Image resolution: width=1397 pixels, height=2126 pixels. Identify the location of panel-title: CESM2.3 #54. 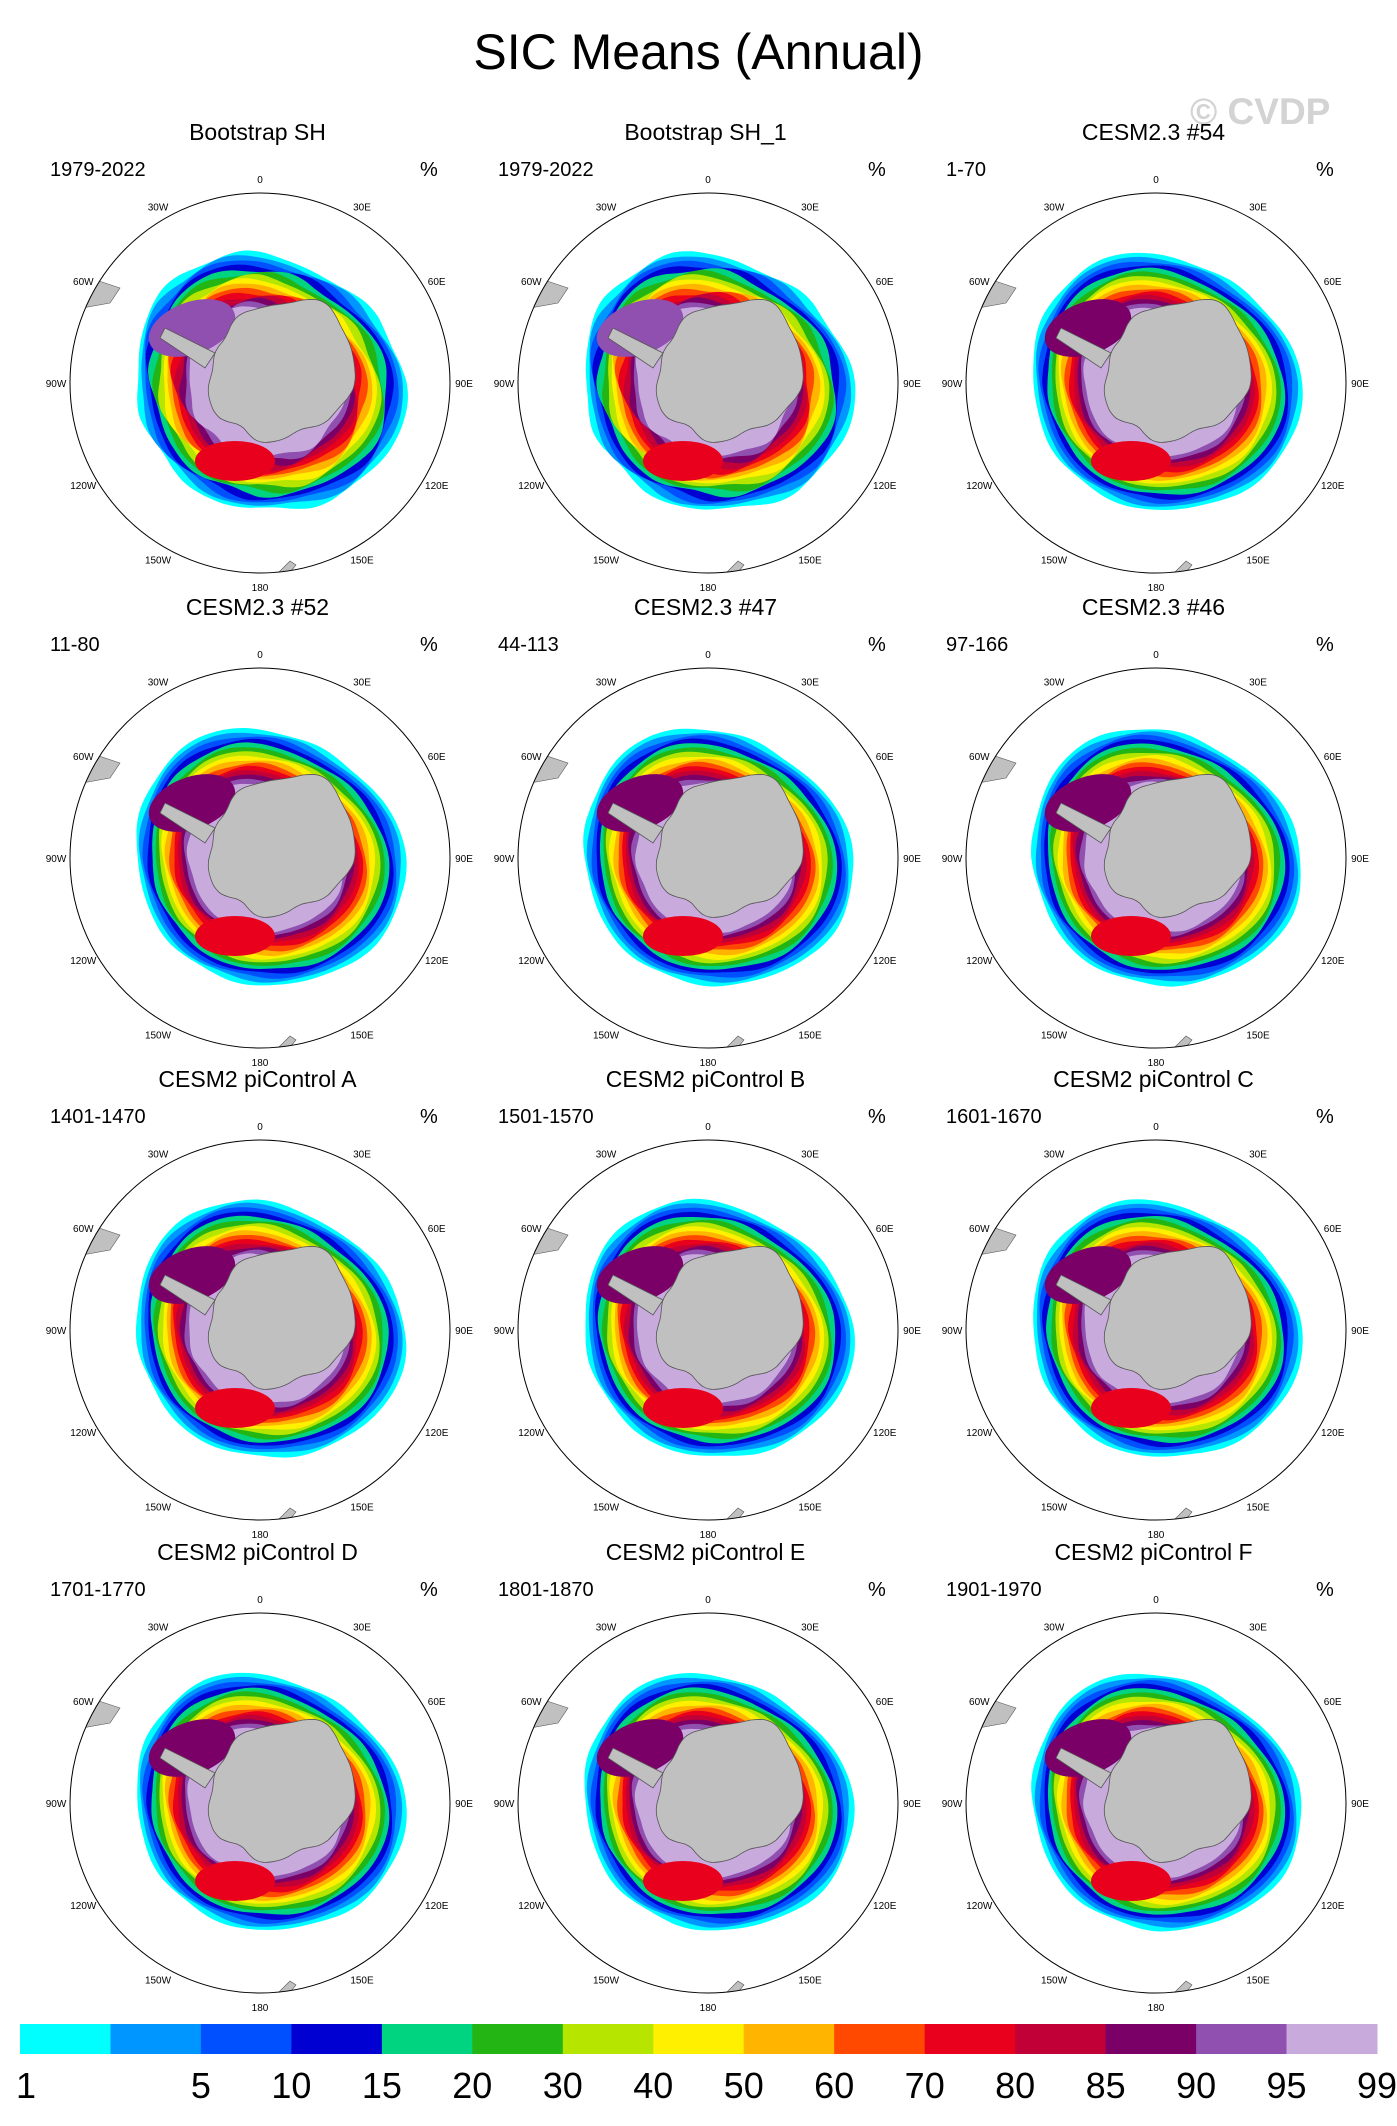
(1153, 132).